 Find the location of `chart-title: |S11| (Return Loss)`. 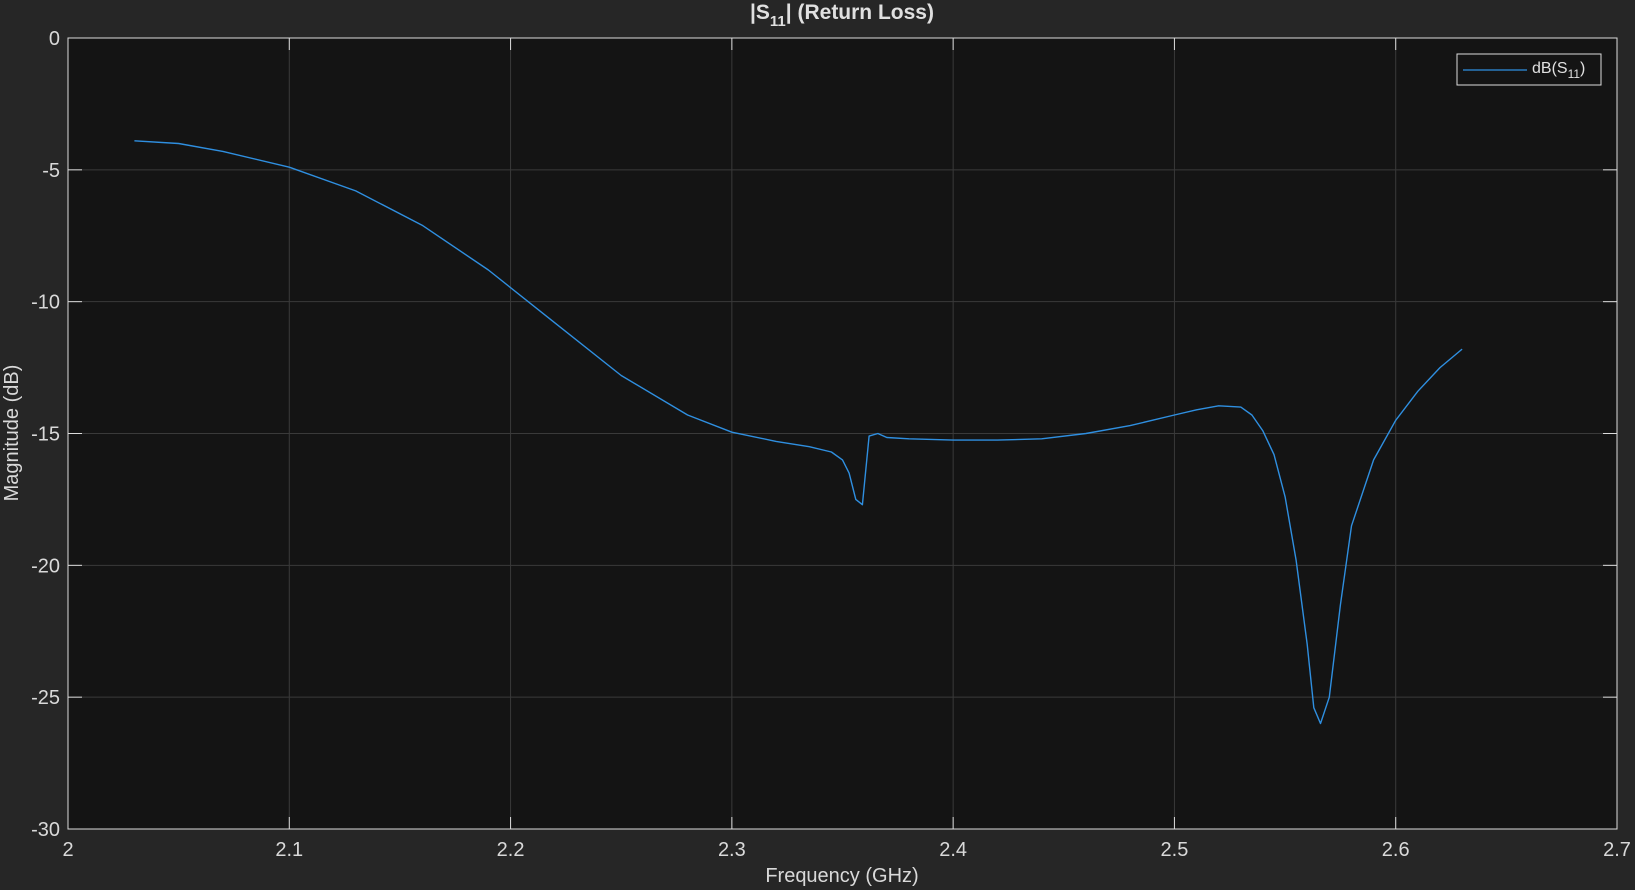

chart-title: |S11| (Return Loss) is located at coordinates (842, 15).